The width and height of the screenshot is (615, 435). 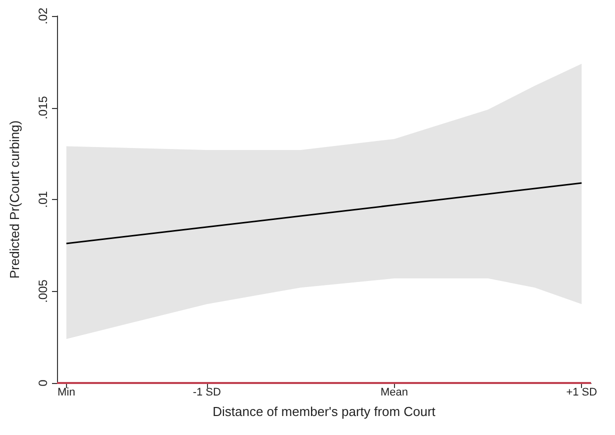 What do you see at coordinates (43, 382) in the screenshot?
I see `y-tick-label: 0` at bounding box center [43, 382].